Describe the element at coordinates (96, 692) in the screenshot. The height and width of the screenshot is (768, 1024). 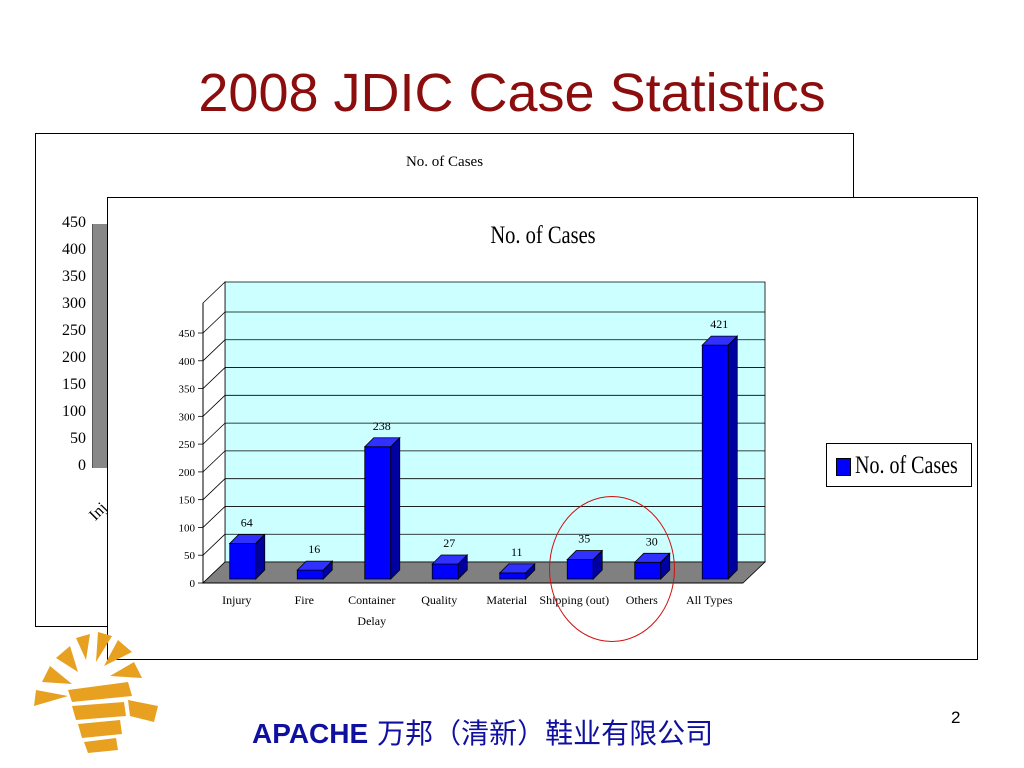
I see `company-logo` at that location.